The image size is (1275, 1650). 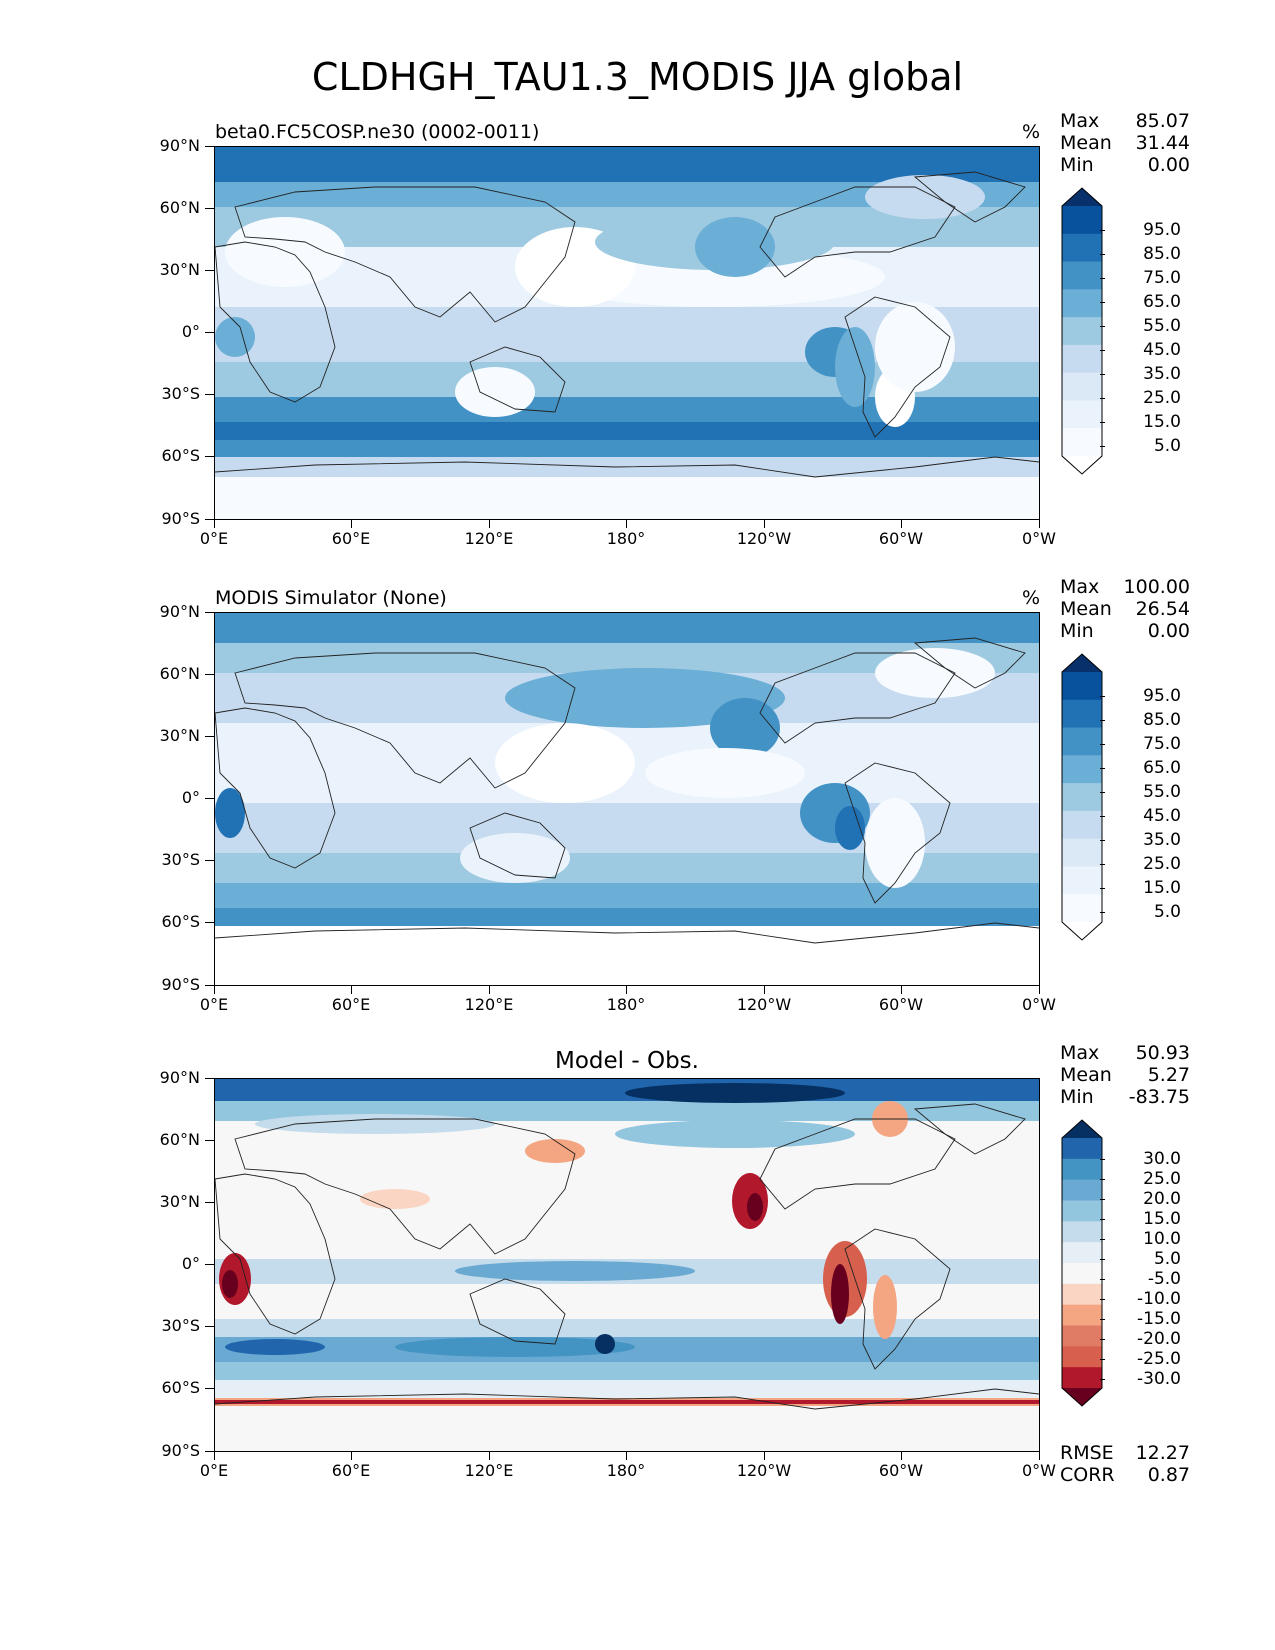 I want to click on stat-value: 50.93, so click(x=1162, y=1053).